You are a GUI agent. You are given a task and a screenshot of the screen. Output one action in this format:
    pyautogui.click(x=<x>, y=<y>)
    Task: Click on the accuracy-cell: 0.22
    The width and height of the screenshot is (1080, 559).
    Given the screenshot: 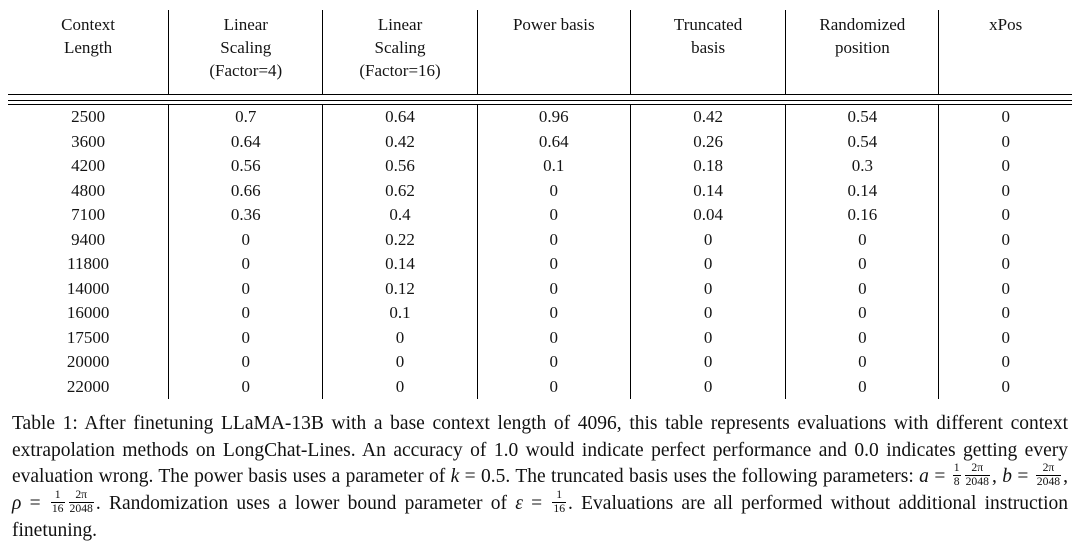 What is the action you would take?
    pyautogui.click(x=400, y=239)
    